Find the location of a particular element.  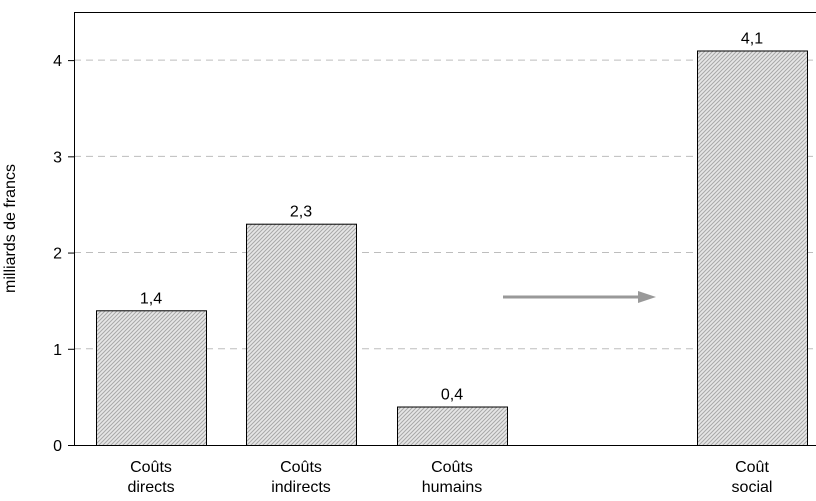

category-label-1-line-0: Coûts is located at coordinates (301, 467).